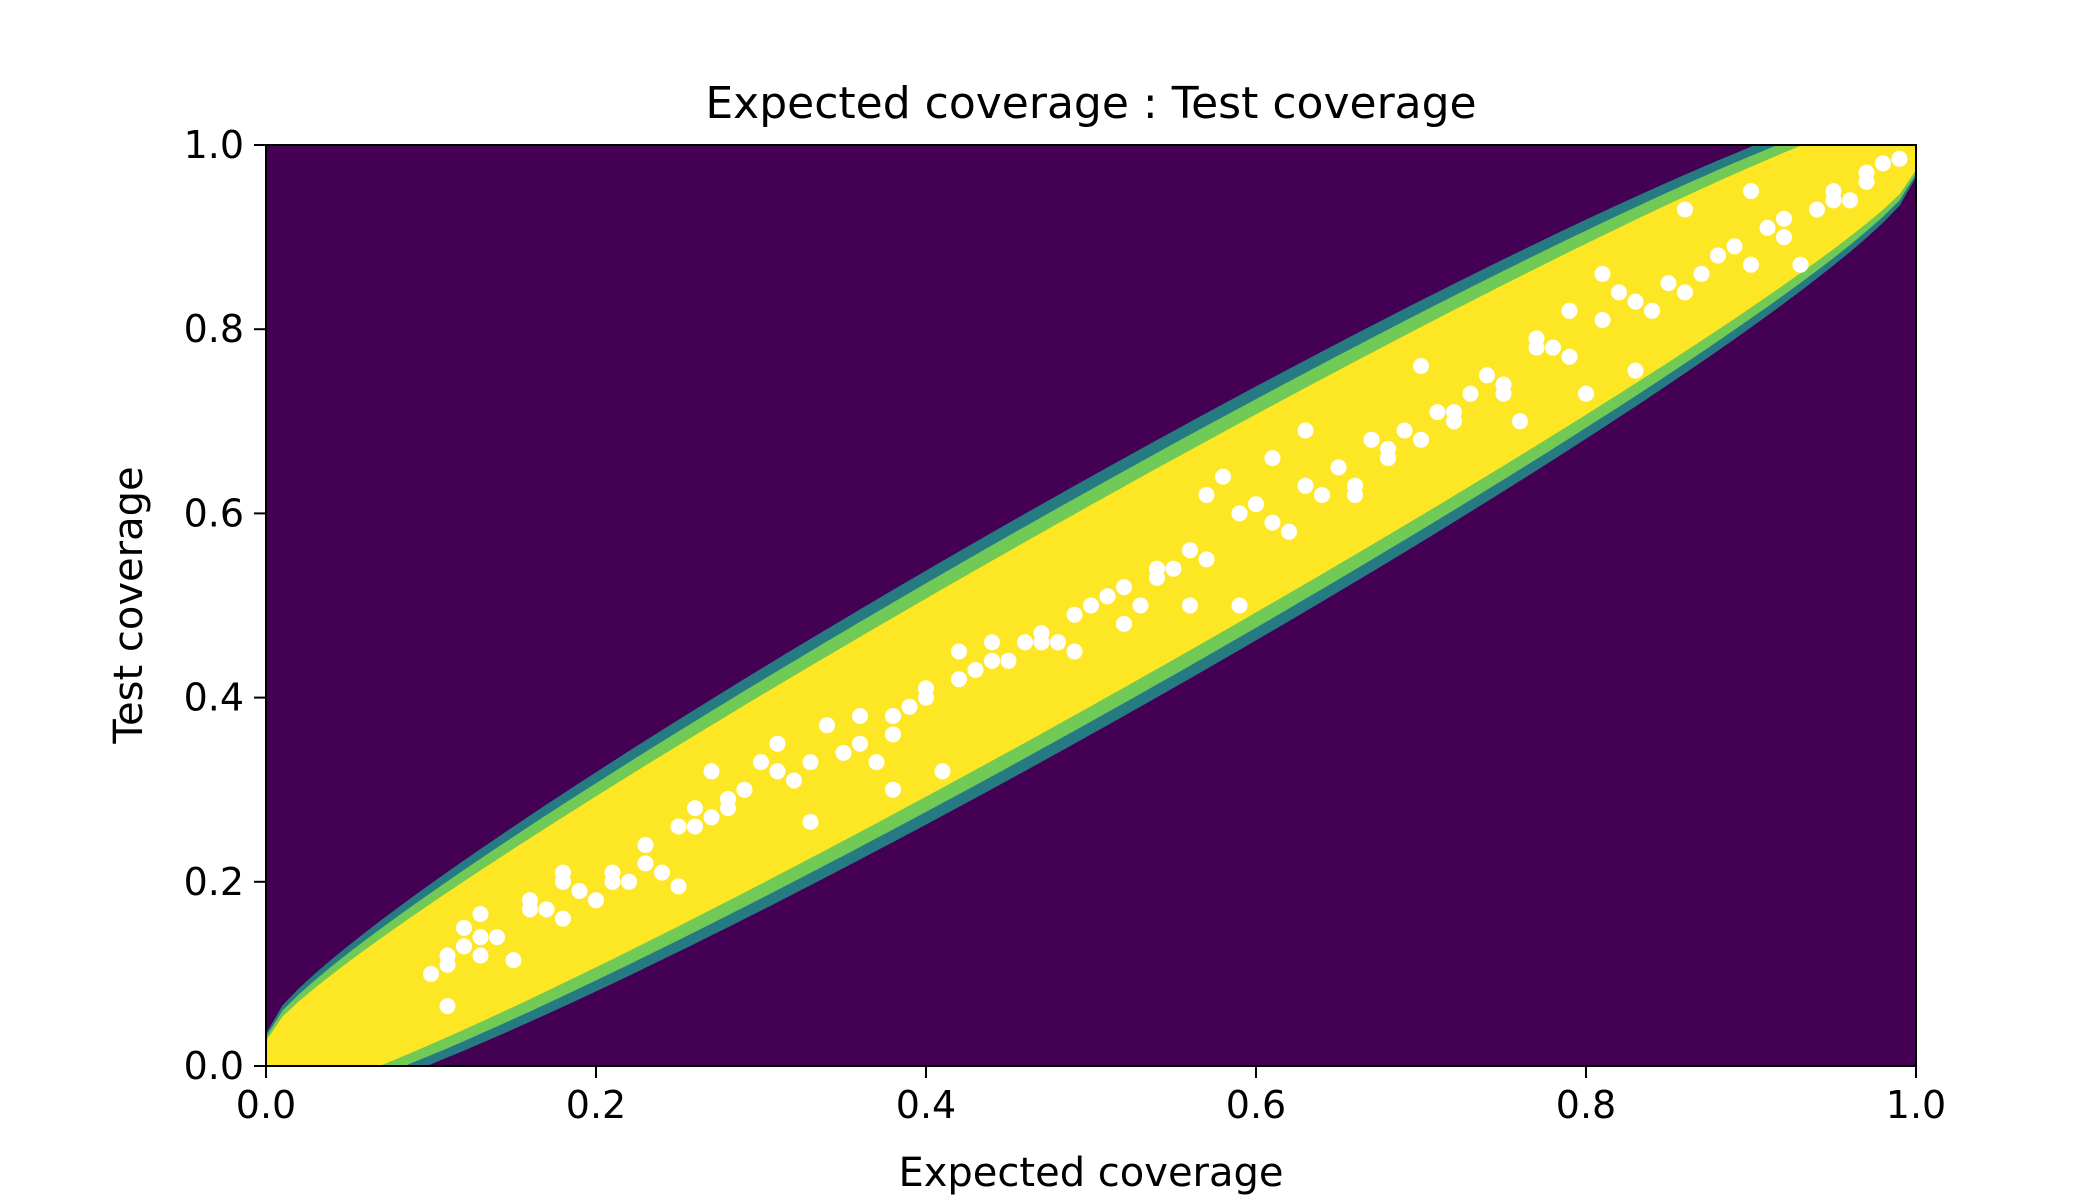 The image size is (2100, 1200). Describe the element at coordinates (214, 145) in the screenshot. I see `y-tick-label: 1.0` at that location.